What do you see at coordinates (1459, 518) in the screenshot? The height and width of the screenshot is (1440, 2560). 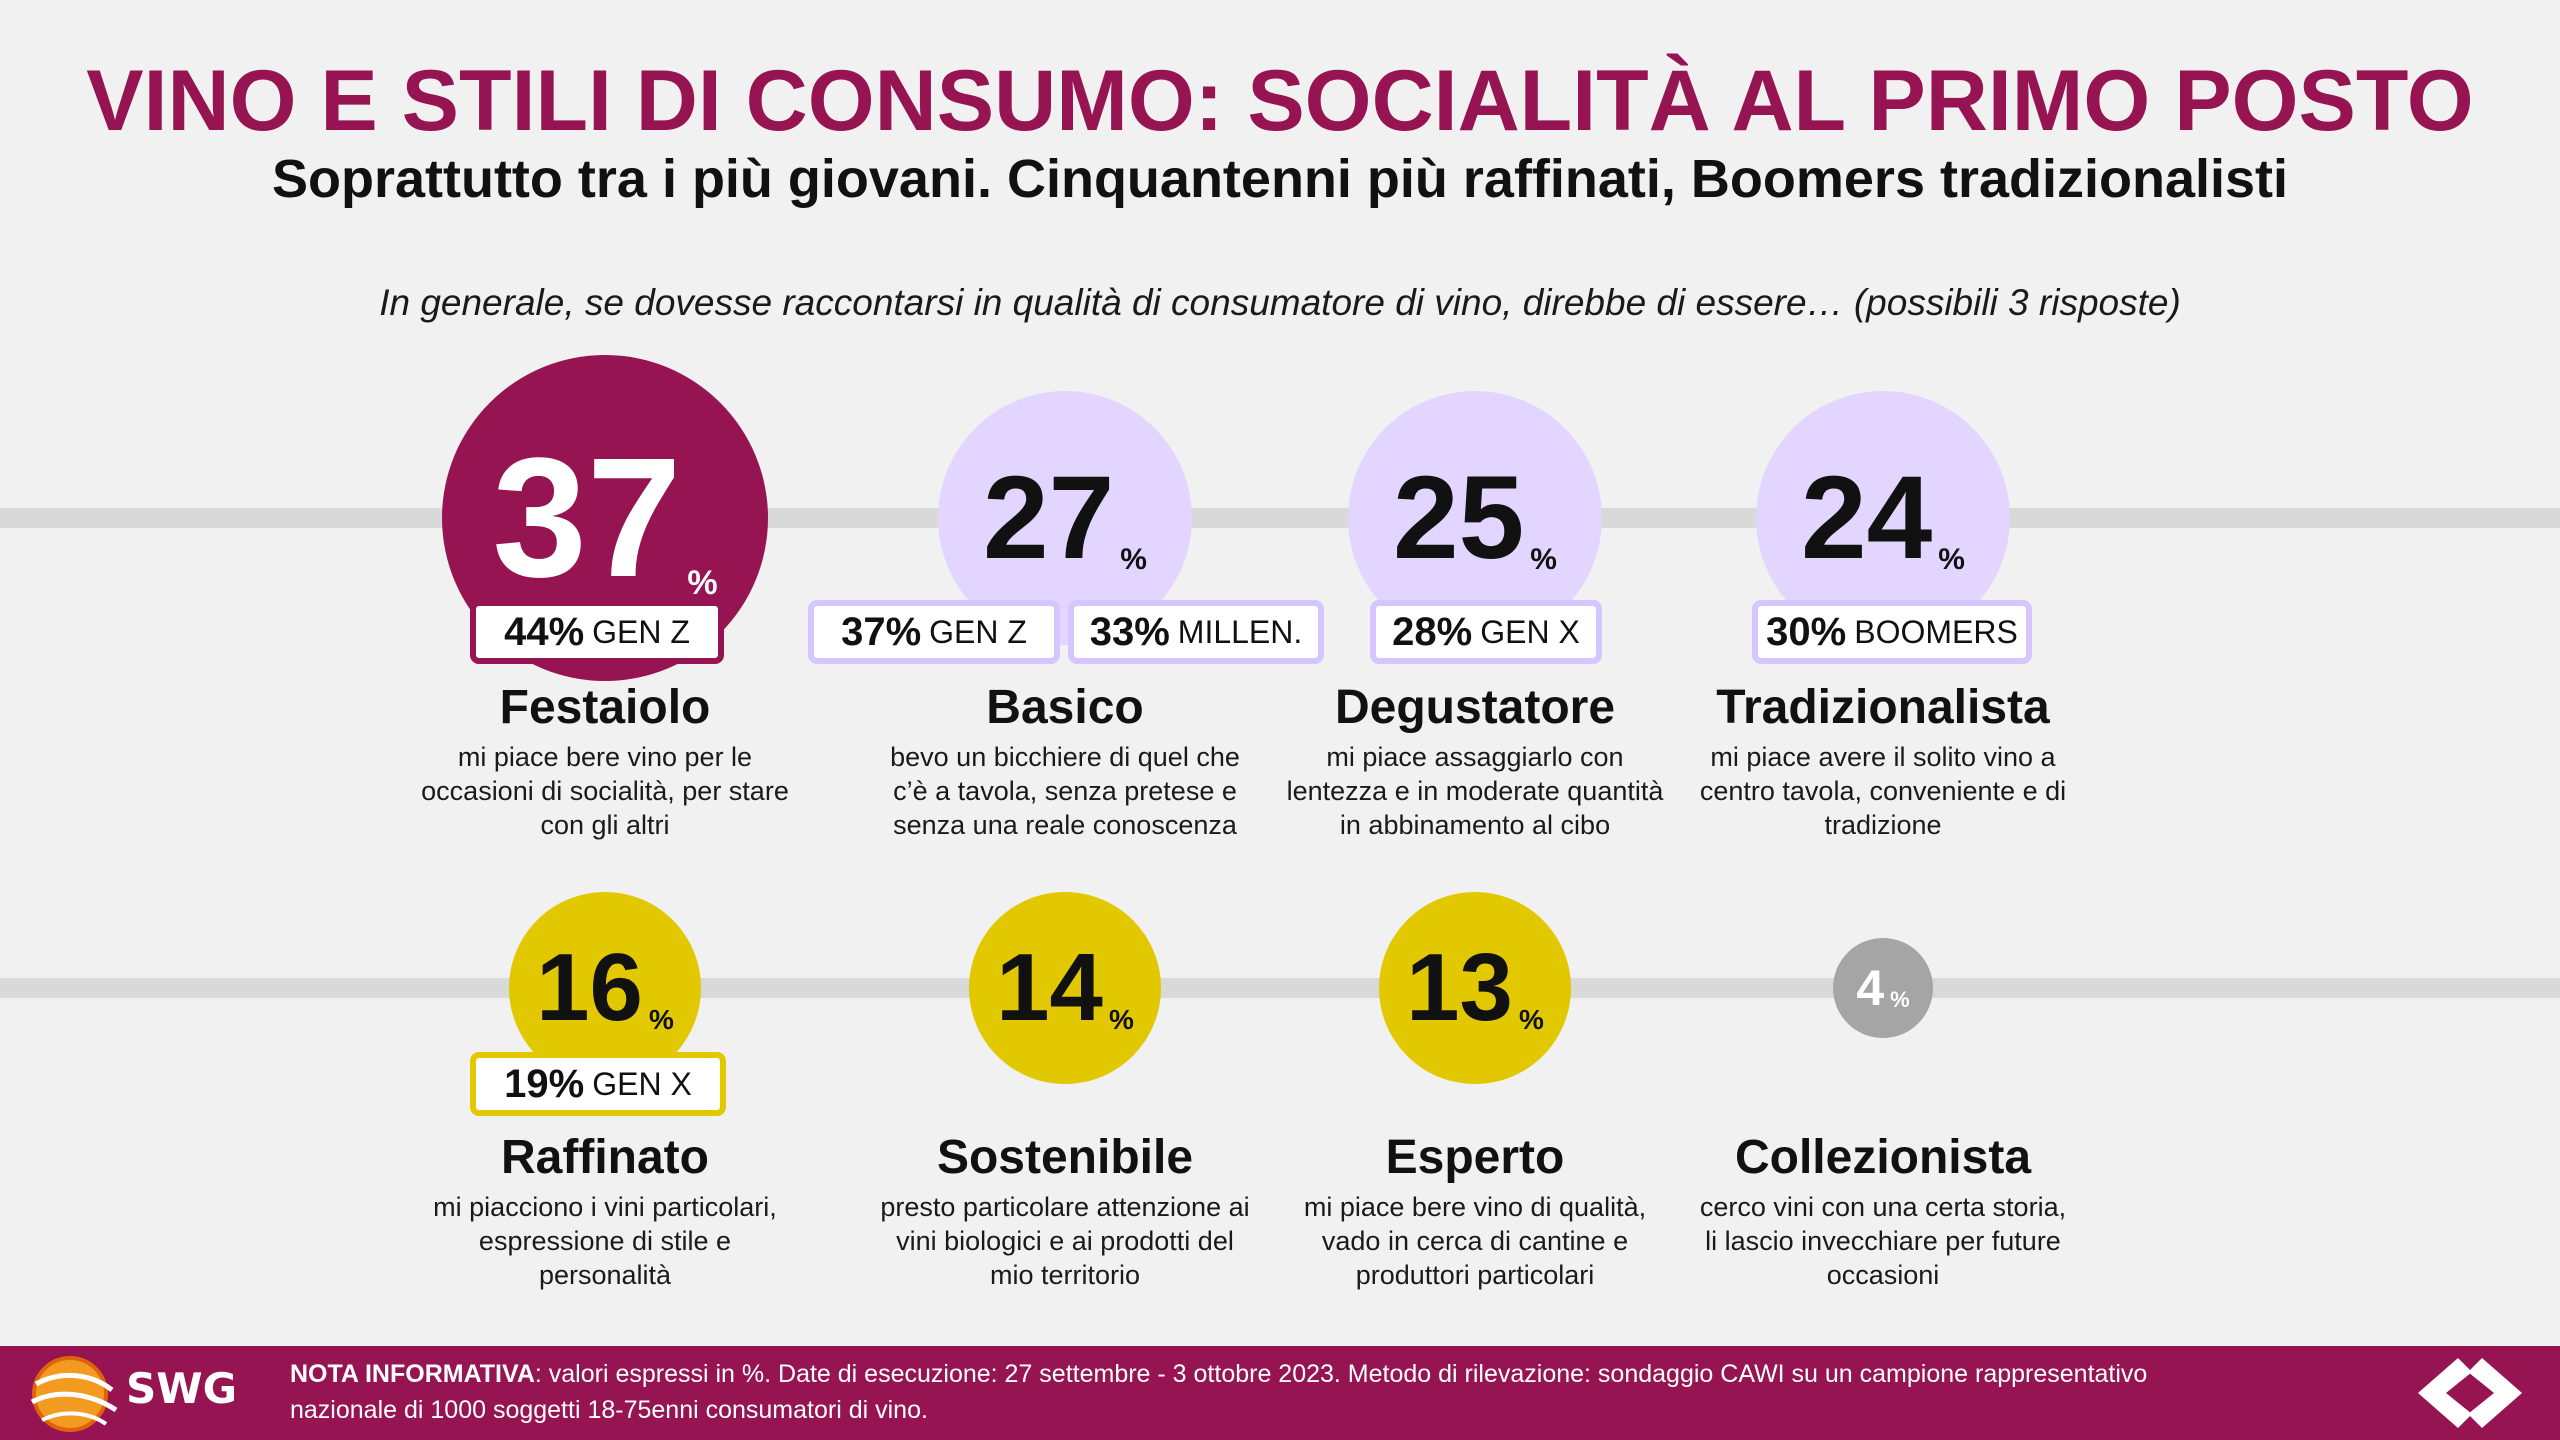 I see `value-label-degustatore: 25` at bounding box center [1459, 518].